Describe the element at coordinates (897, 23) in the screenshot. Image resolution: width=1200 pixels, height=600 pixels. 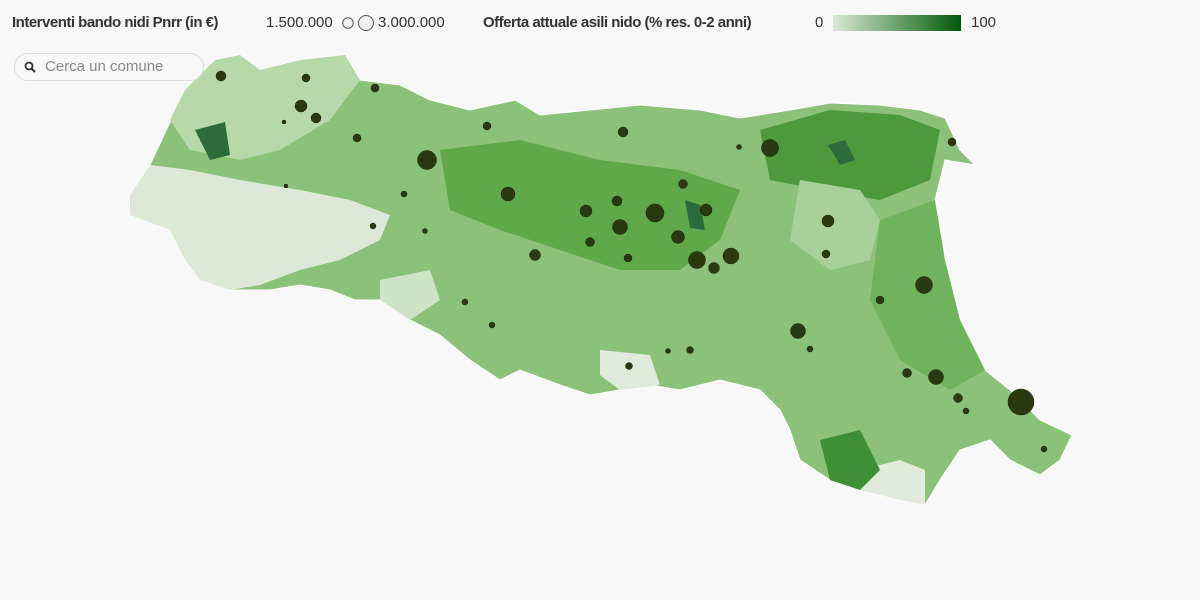
I see `color-legend-bar` at that location.